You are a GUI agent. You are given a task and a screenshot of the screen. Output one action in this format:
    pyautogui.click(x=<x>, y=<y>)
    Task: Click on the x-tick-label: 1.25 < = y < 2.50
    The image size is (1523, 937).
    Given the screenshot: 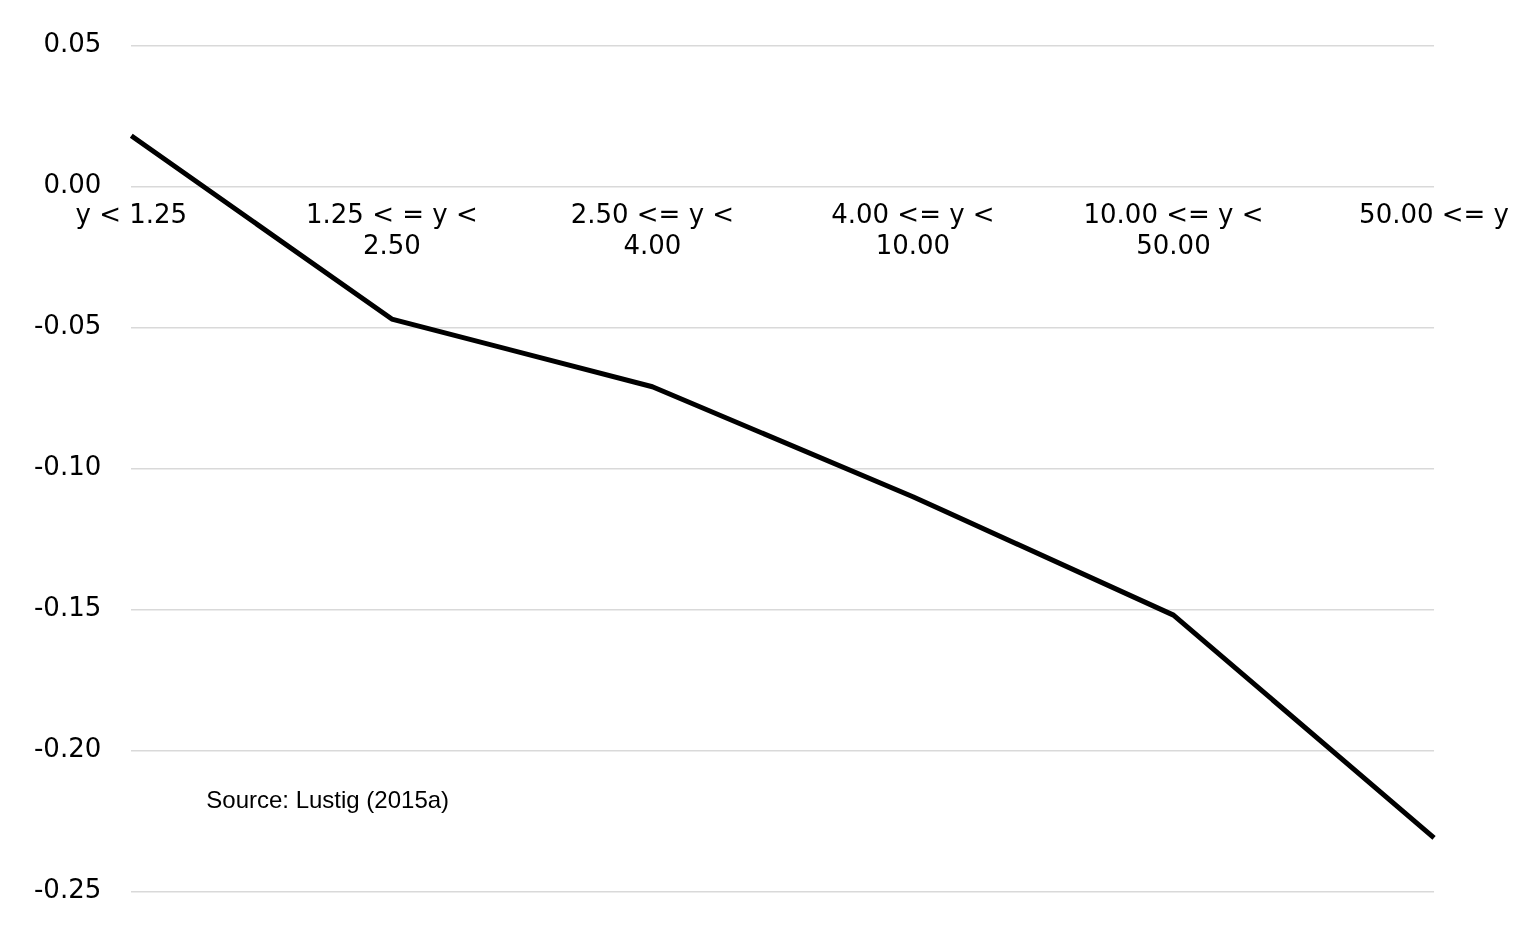 What is the action you would take?
    pyautogui.click(x=391, y=229)
    